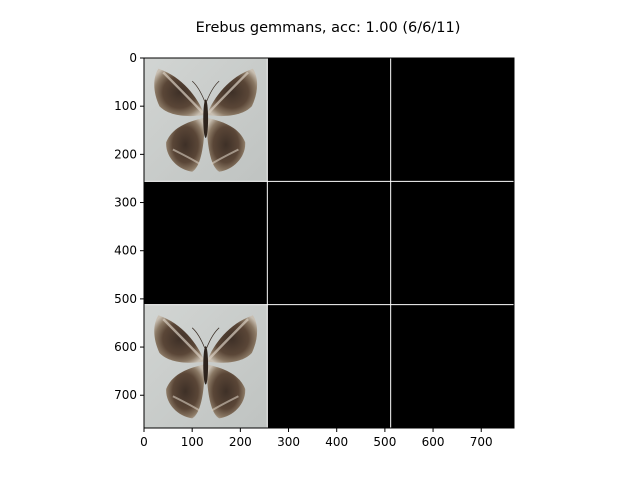 This screenshot has width=640, height=480. I want to click on y-tick-label: 200, so click(125, 154).